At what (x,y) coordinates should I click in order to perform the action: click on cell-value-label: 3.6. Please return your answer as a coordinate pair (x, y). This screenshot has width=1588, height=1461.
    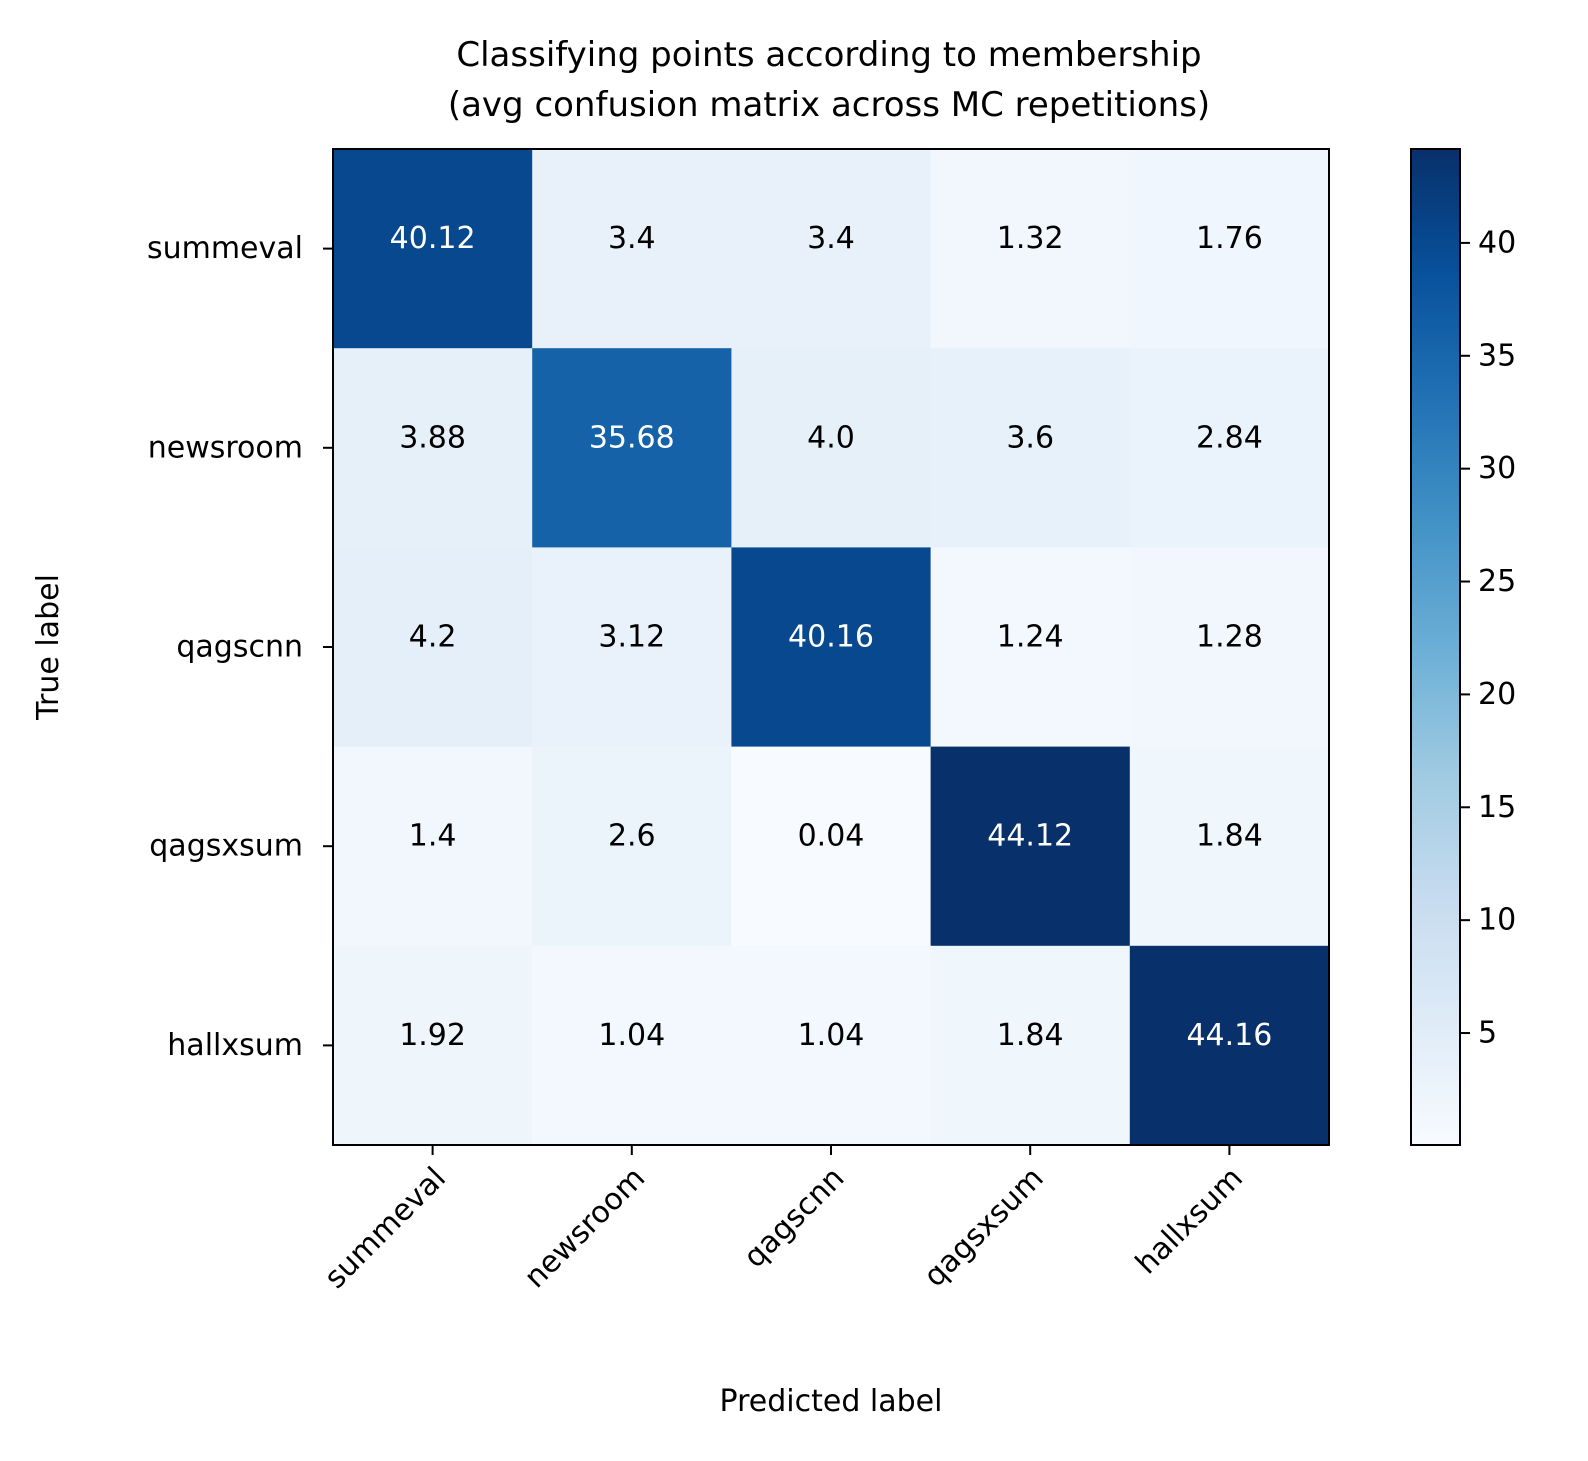
    Looking at the image, I should click on (1030, 437).